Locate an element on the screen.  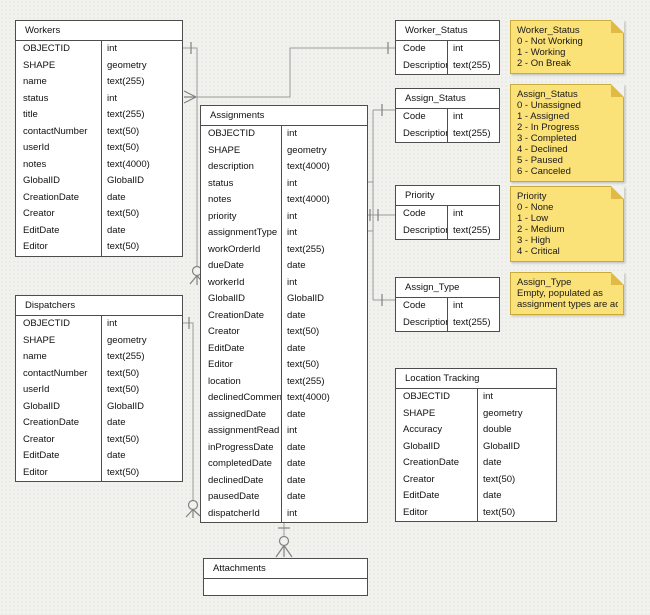
field-name: location is located at coordinates (224, 381).